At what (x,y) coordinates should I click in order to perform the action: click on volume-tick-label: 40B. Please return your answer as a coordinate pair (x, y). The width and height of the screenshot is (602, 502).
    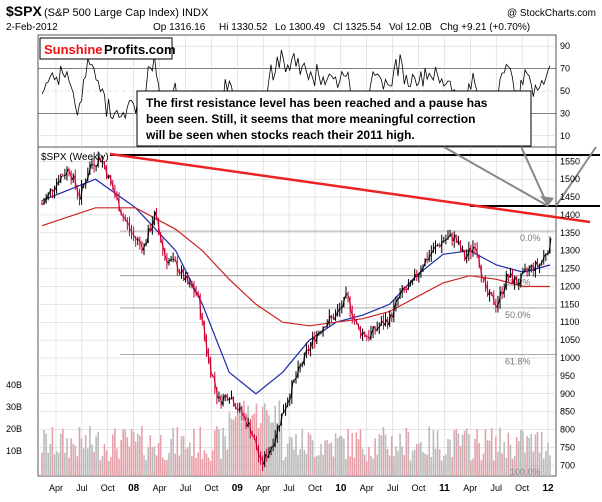
    Looking at the image, I should click on (14, 385).